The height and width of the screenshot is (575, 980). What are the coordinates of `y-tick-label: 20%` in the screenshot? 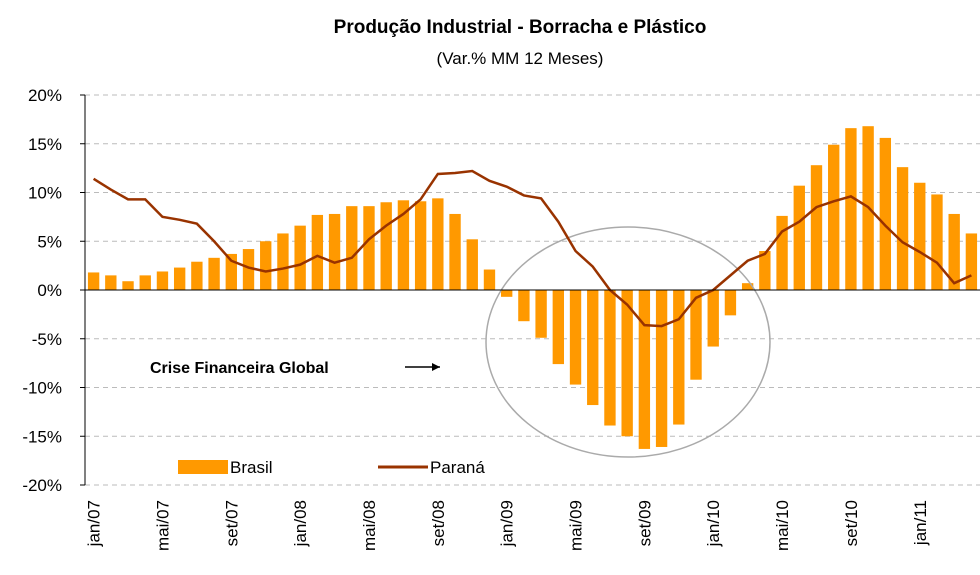 It's located at (45, 95).